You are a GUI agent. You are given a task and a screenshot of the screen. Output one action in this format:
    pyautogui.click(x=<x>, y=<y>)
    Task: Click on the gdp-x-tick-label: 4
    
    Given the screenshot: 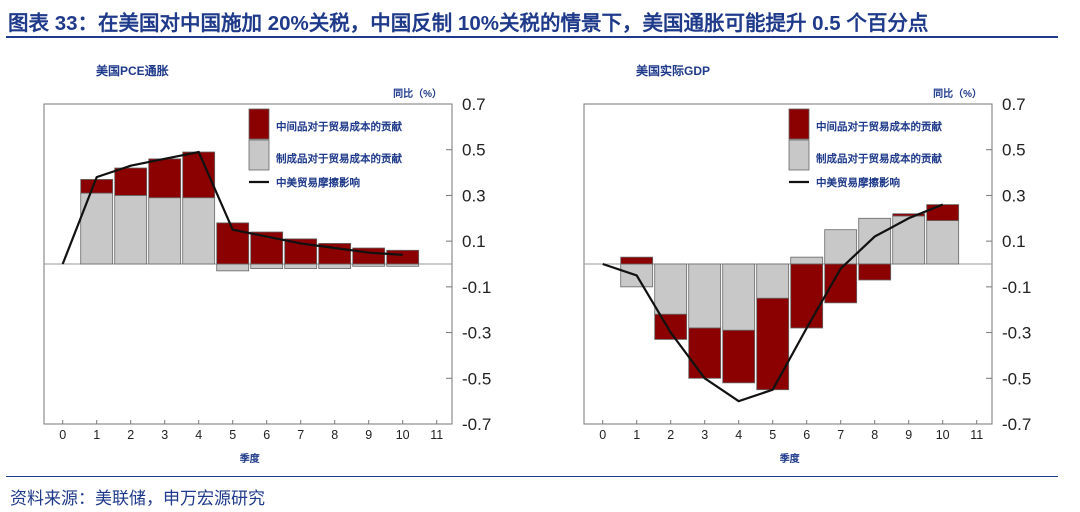 What is the action you would take?
    pyautogui.click(x=738, y=435)
    